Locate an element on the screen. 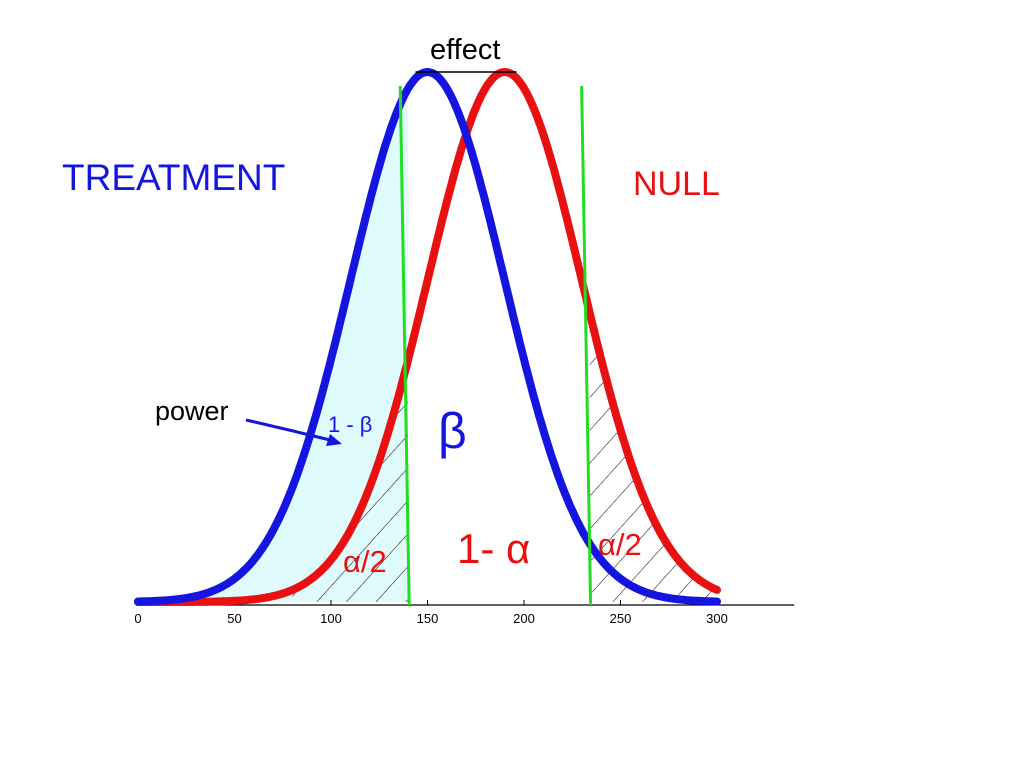 Image resolution: width=1024 pixels, height=768 pixels. x-tick-label-100: 100 is located at coordinates (331, 618).